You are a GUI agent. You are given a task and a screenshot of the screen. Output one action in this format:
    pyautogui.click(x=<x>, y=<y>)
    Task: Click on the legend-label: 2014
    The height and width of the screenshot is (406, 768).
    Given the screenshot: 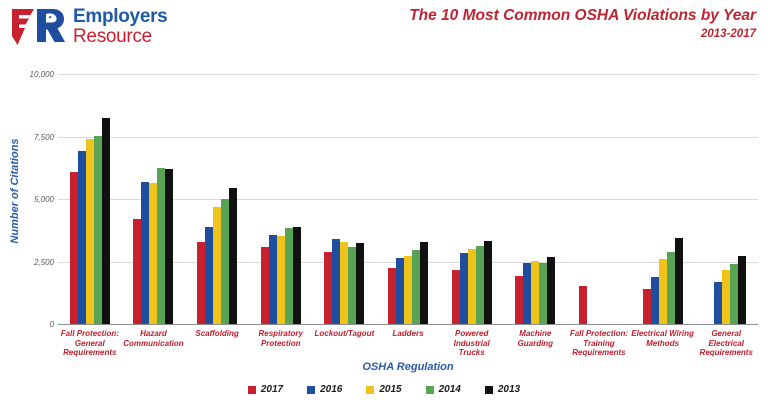 What is the action you would take?
    pyautogui.click(x=449, y=389)
    